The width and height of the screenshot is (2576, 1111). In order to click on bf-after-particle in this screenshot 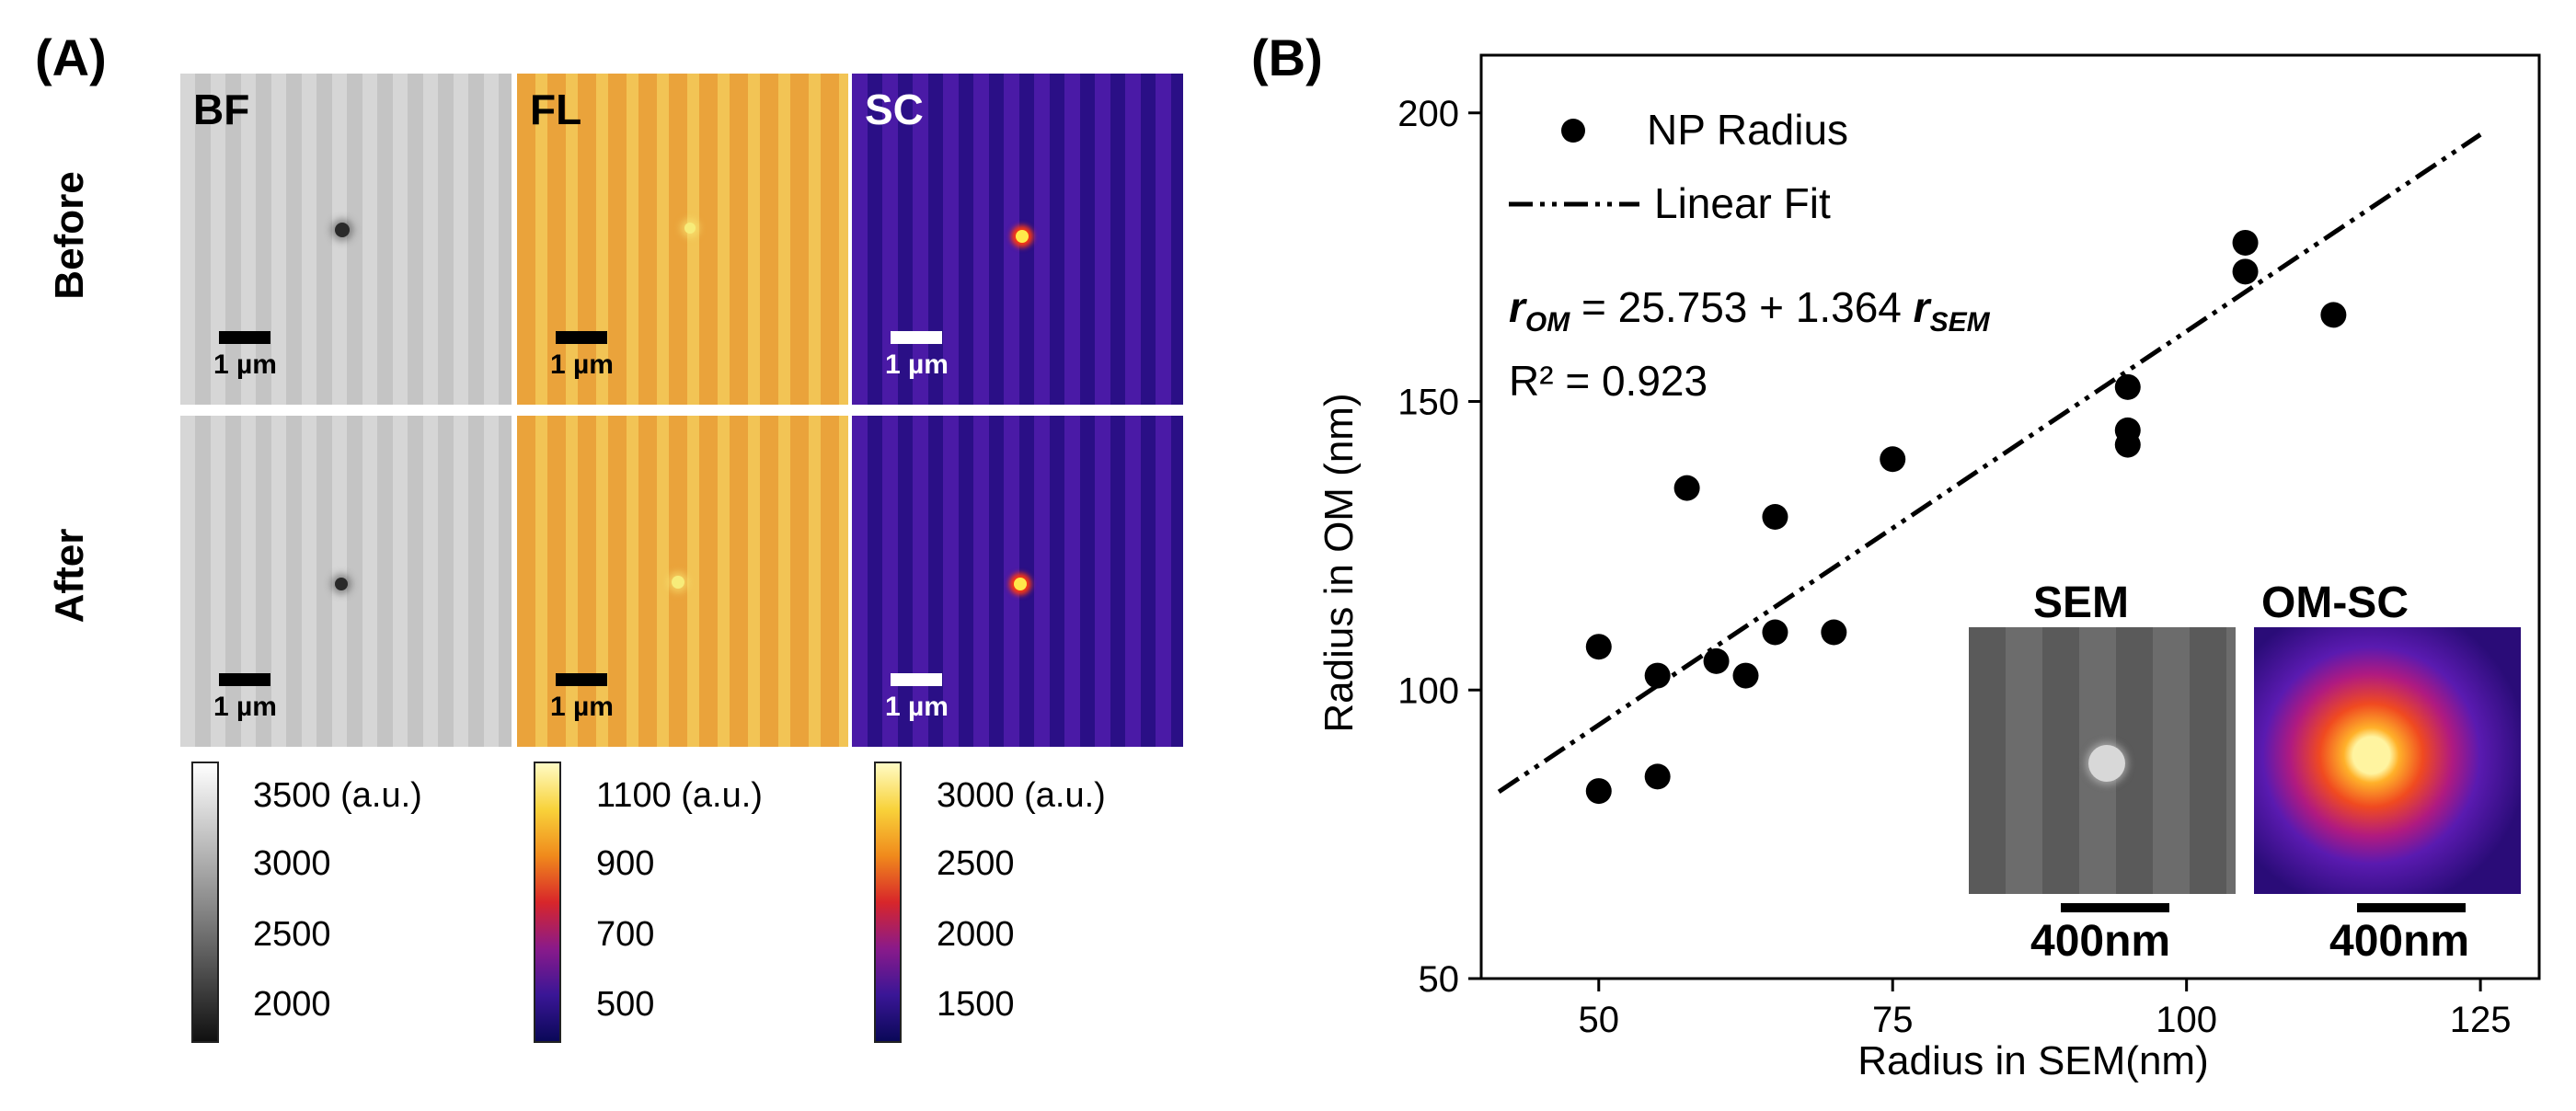, I will do `click(341, 584)`.